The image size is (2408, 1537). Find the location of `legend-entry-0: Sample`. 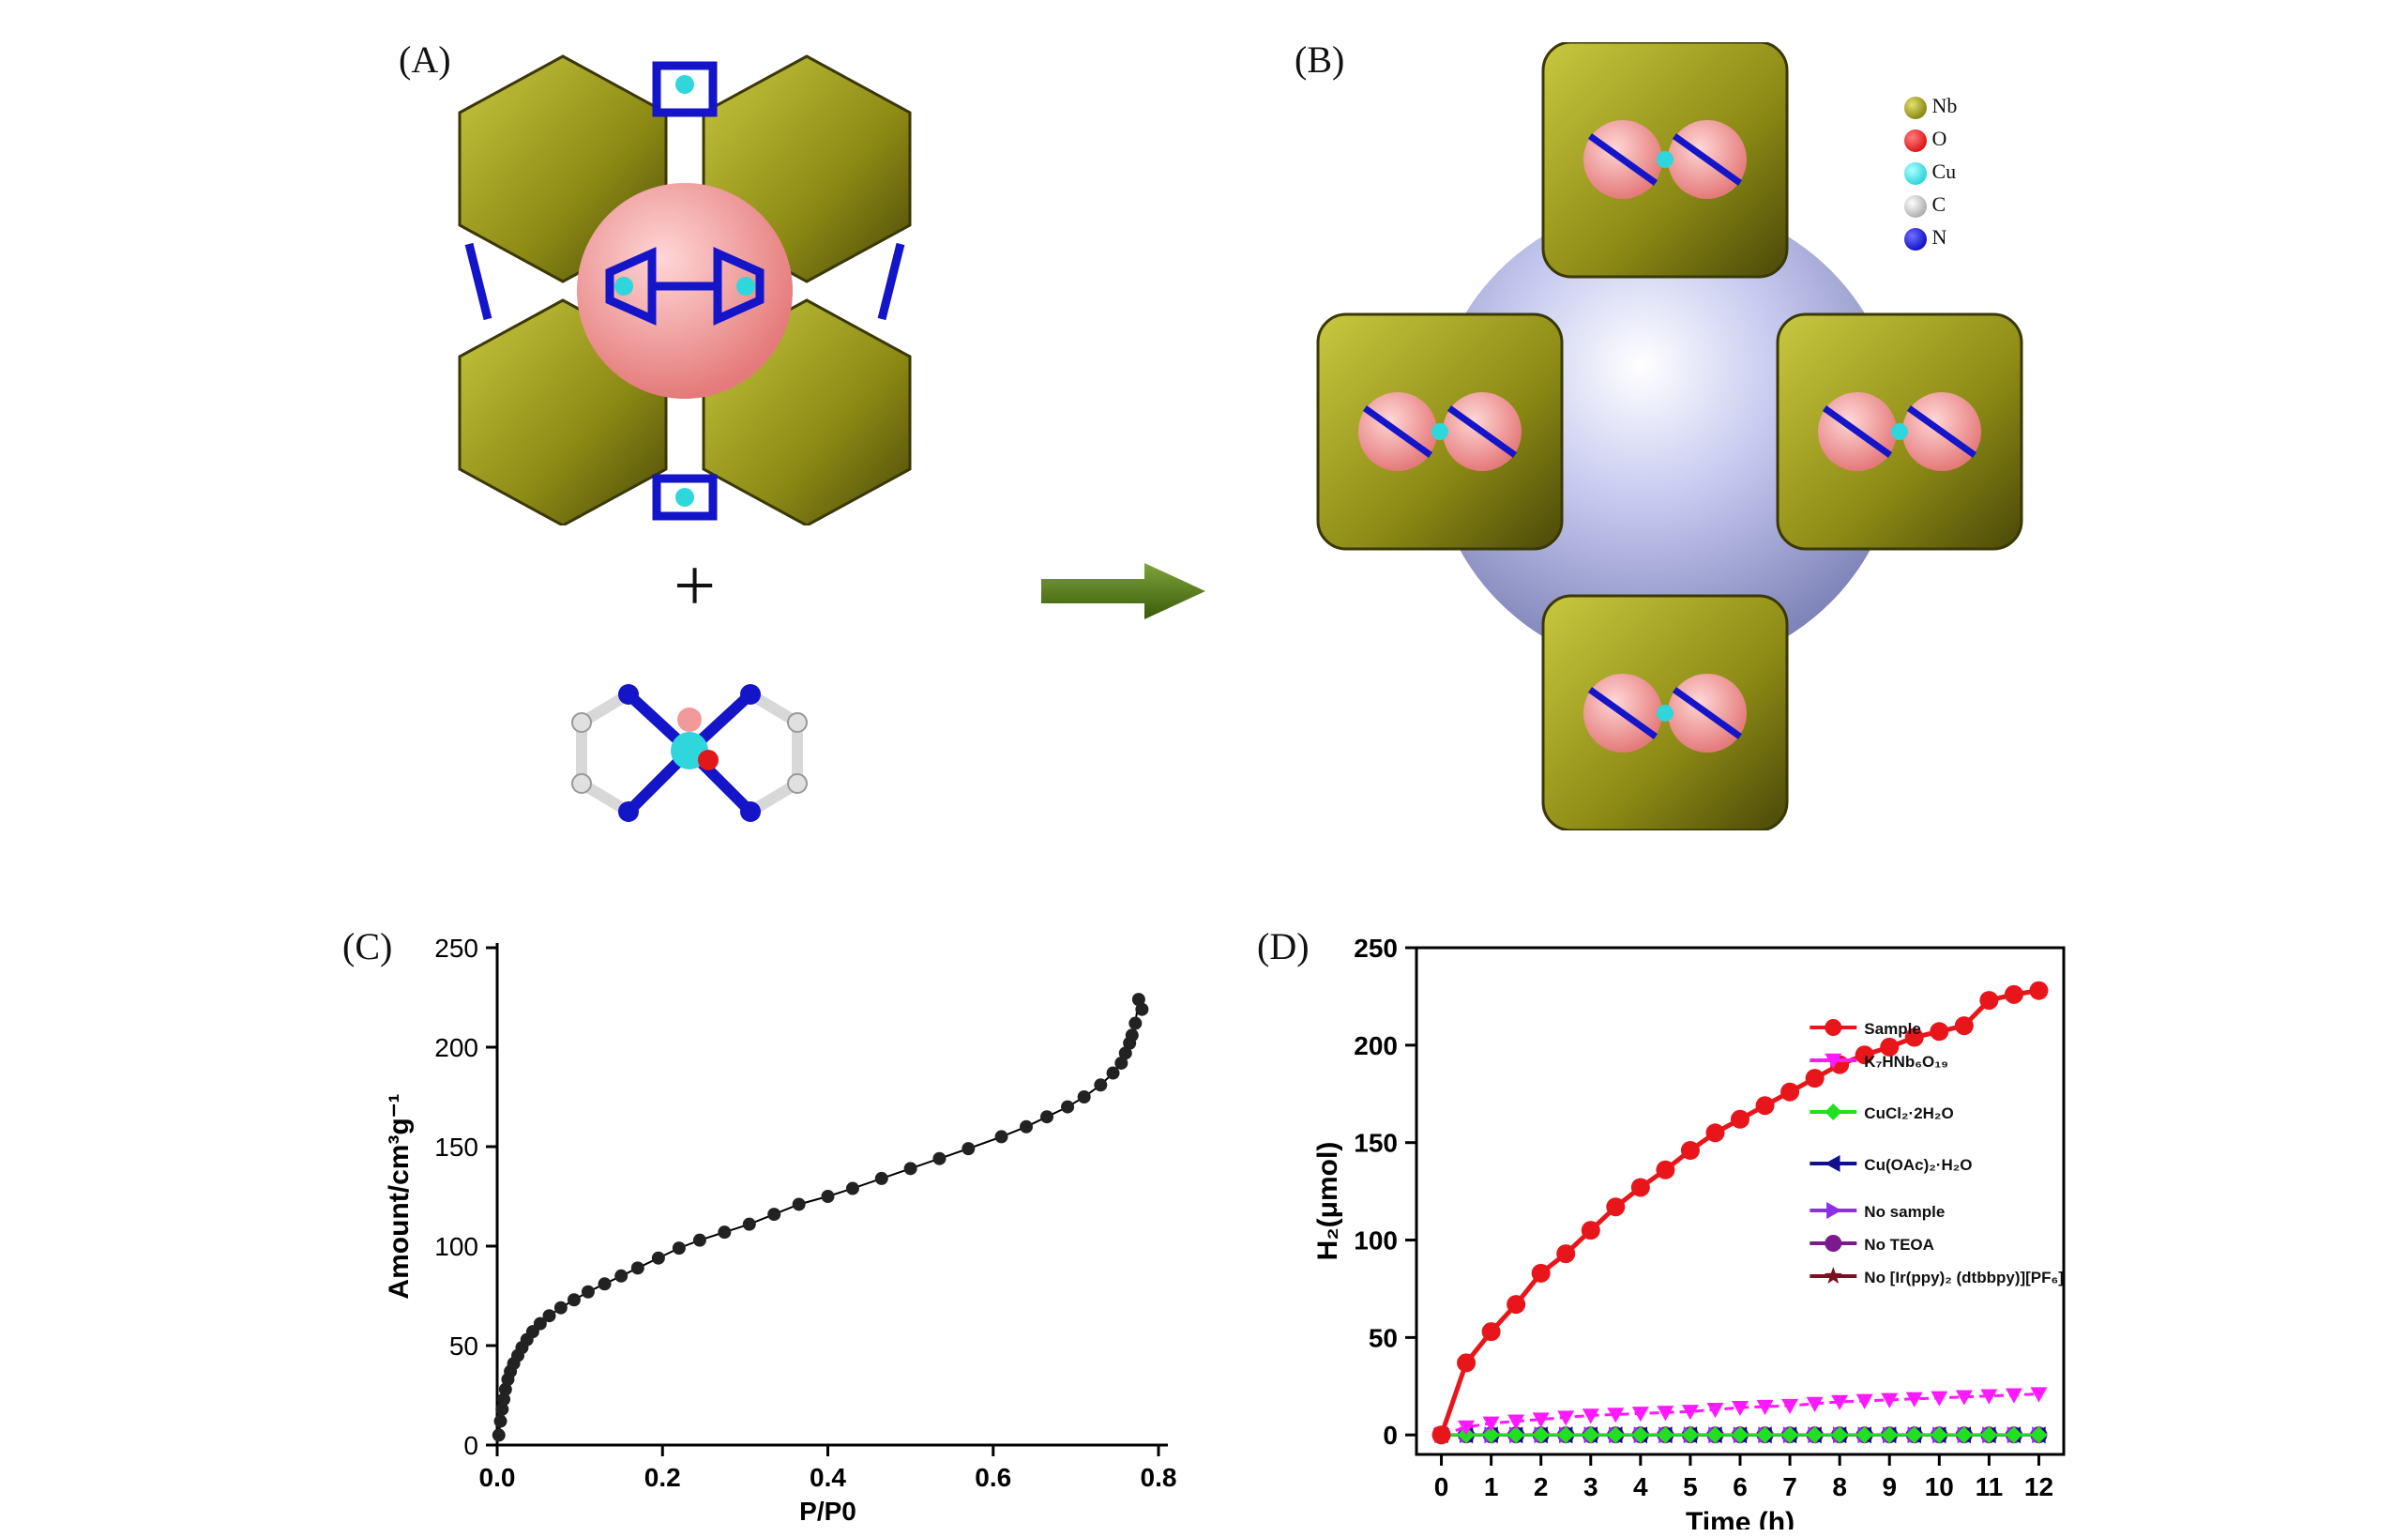

legend-entry-0: Sample is located at coordinates (1866, 1028).